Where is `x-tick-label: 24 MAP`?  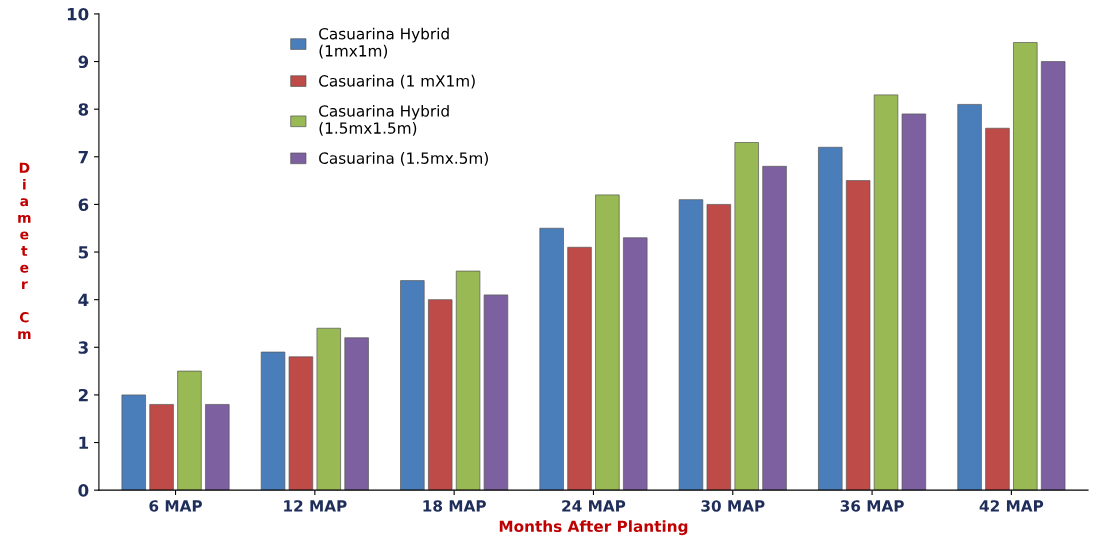 x-tick-label: 24 MAP is located at coordinates (594, 506).